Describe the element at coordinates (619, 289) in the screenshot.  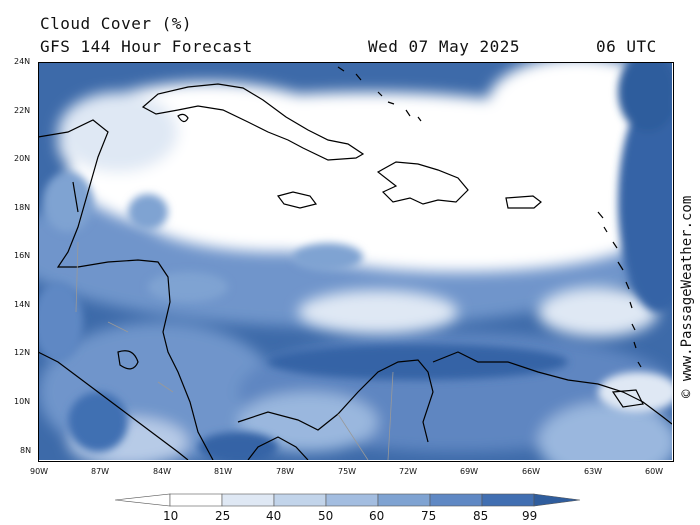
I see `lesser-antilles` at that location.